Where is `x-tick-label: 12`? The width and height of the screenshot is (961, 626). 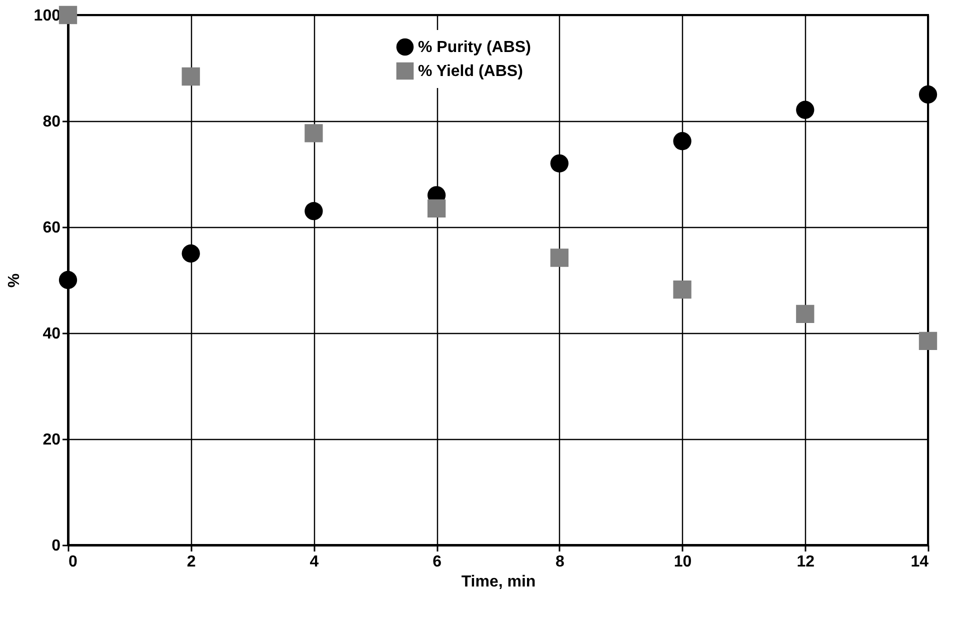 x-tick-label: 12 is located at coordinates (805, 562).